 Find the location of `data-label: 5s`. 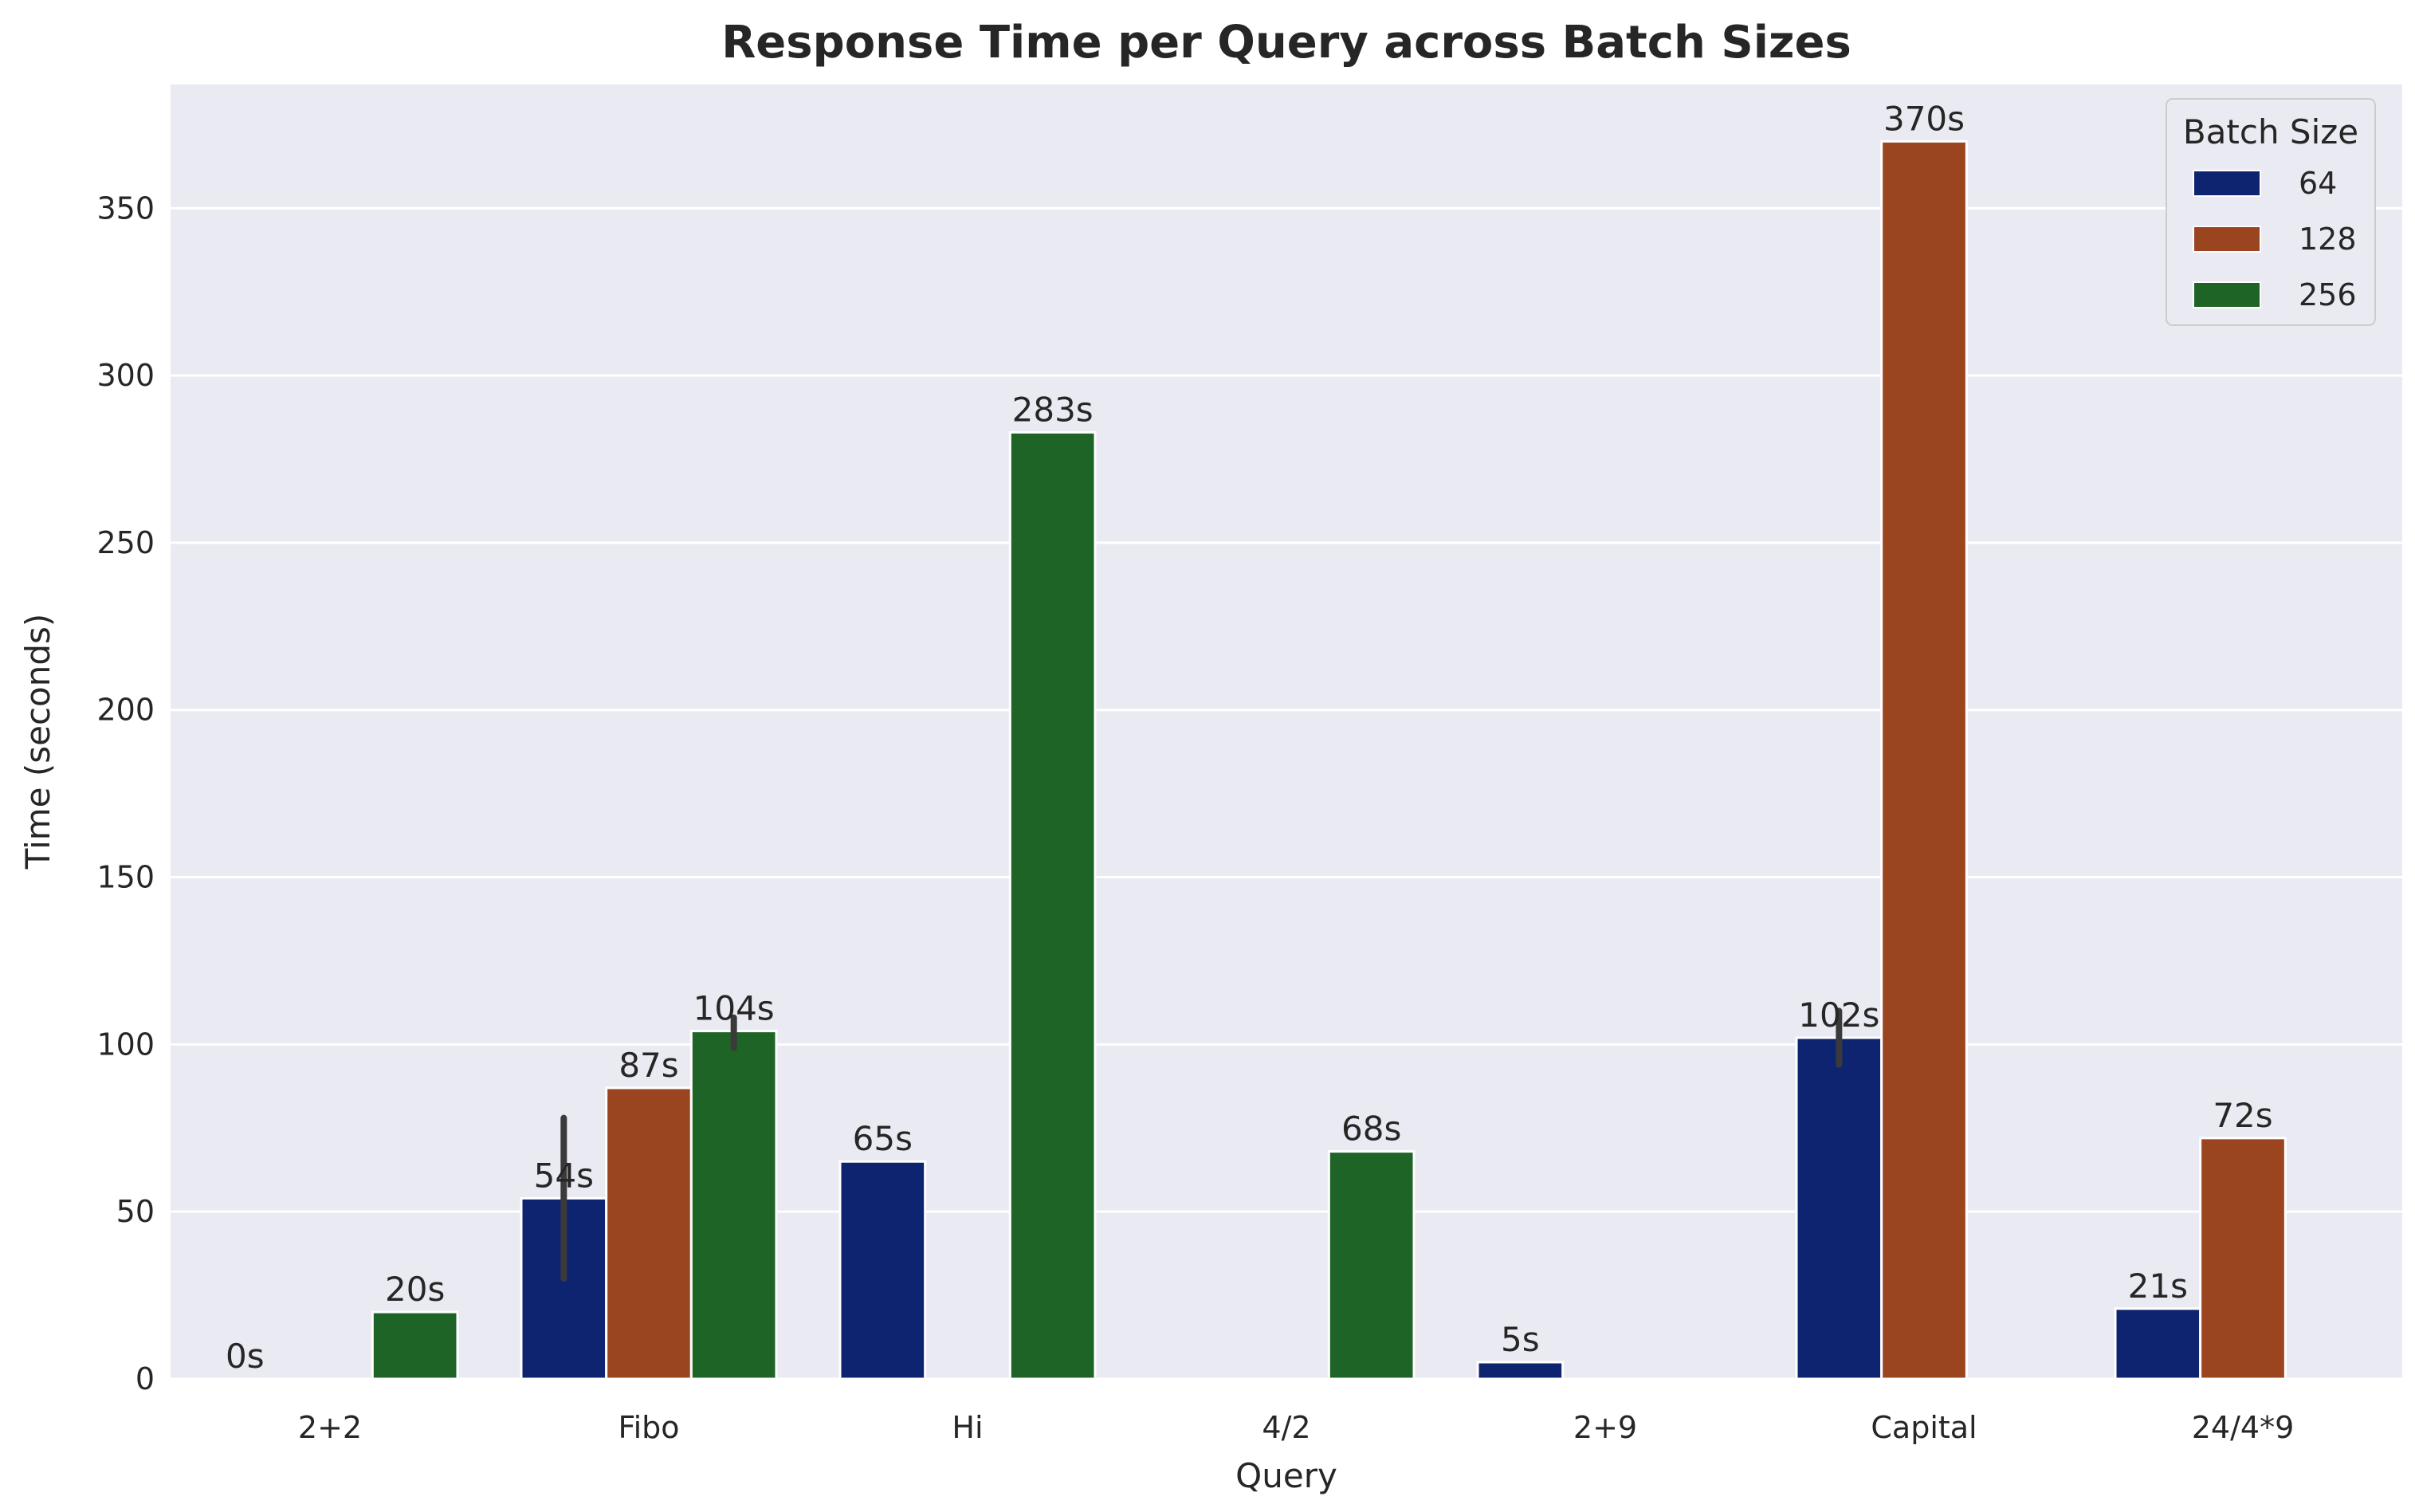

data-label: 5s is located at coordinates (1520, 1339).